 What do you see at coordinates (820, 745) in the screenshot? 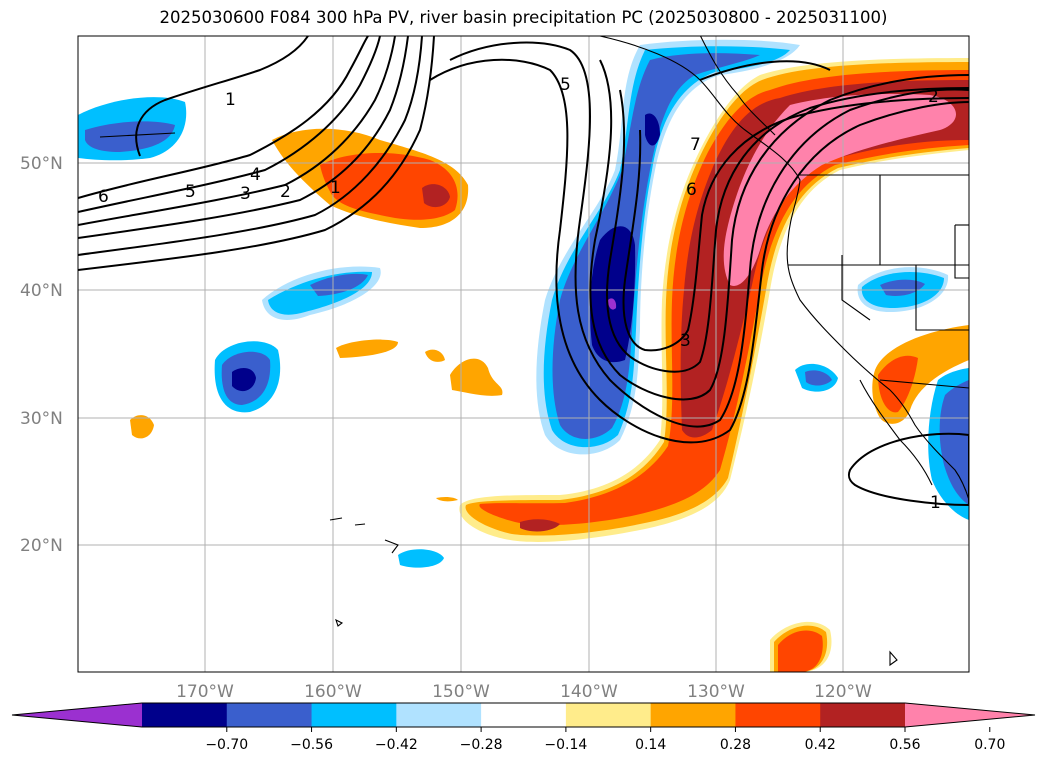
I see `colorbar-tick-label: 0.42` at bounding box center [820, 745].